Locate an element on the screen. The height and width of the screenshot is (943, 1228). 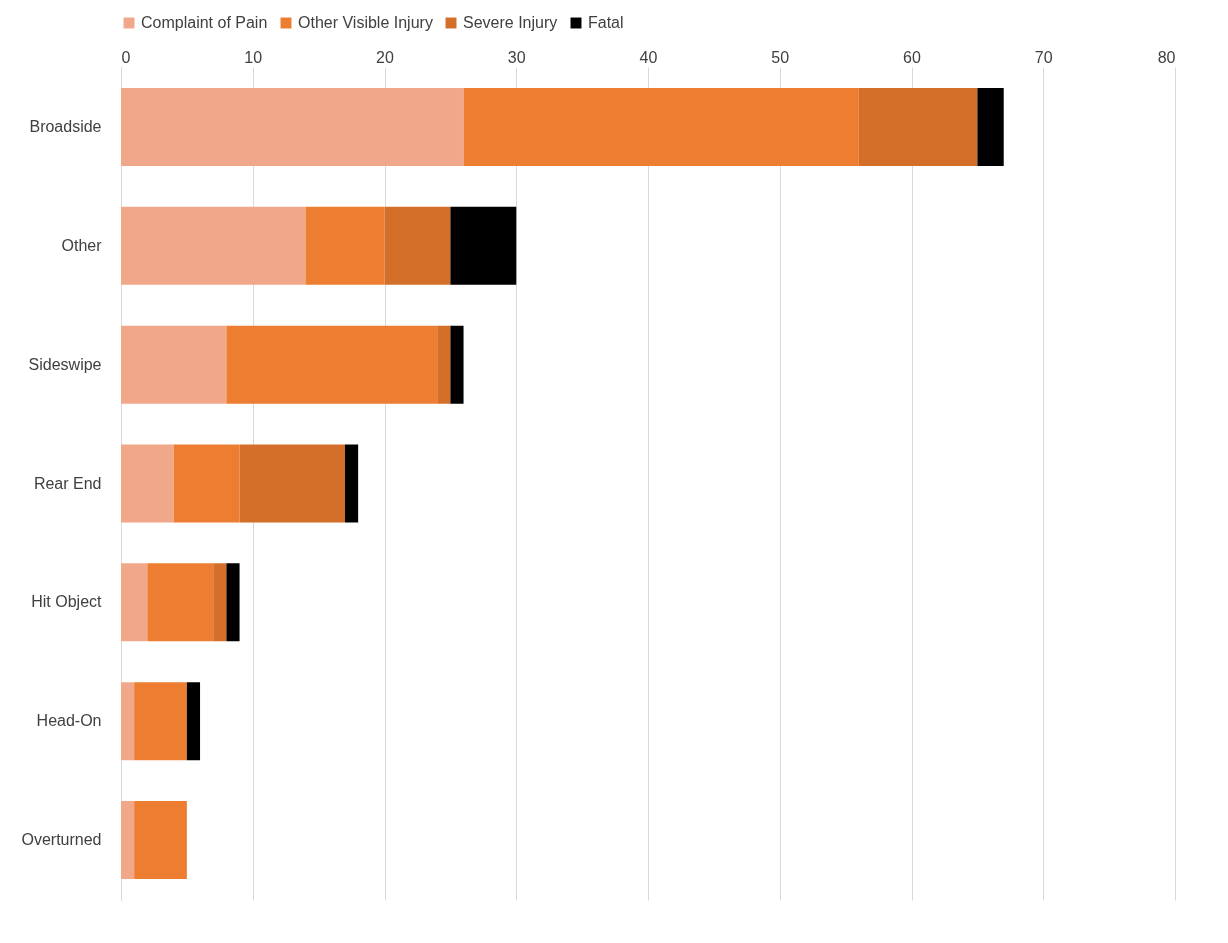
x-tick-label: 10 is located at coordinates (253, 57).